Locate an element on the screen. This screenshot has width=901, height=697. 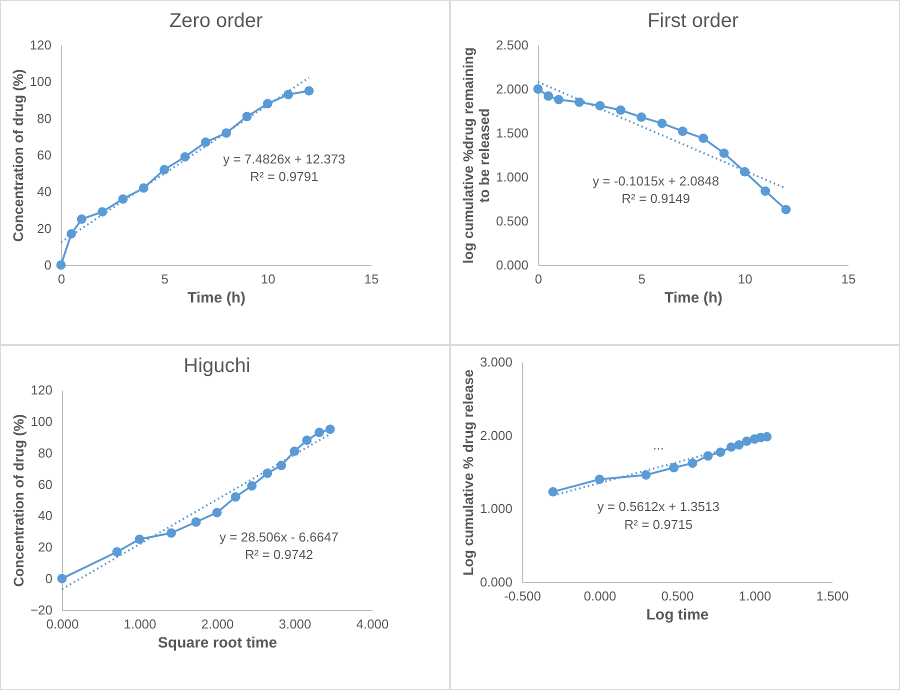
x-axis-title: Square root time is located at coordinates (218, 643).